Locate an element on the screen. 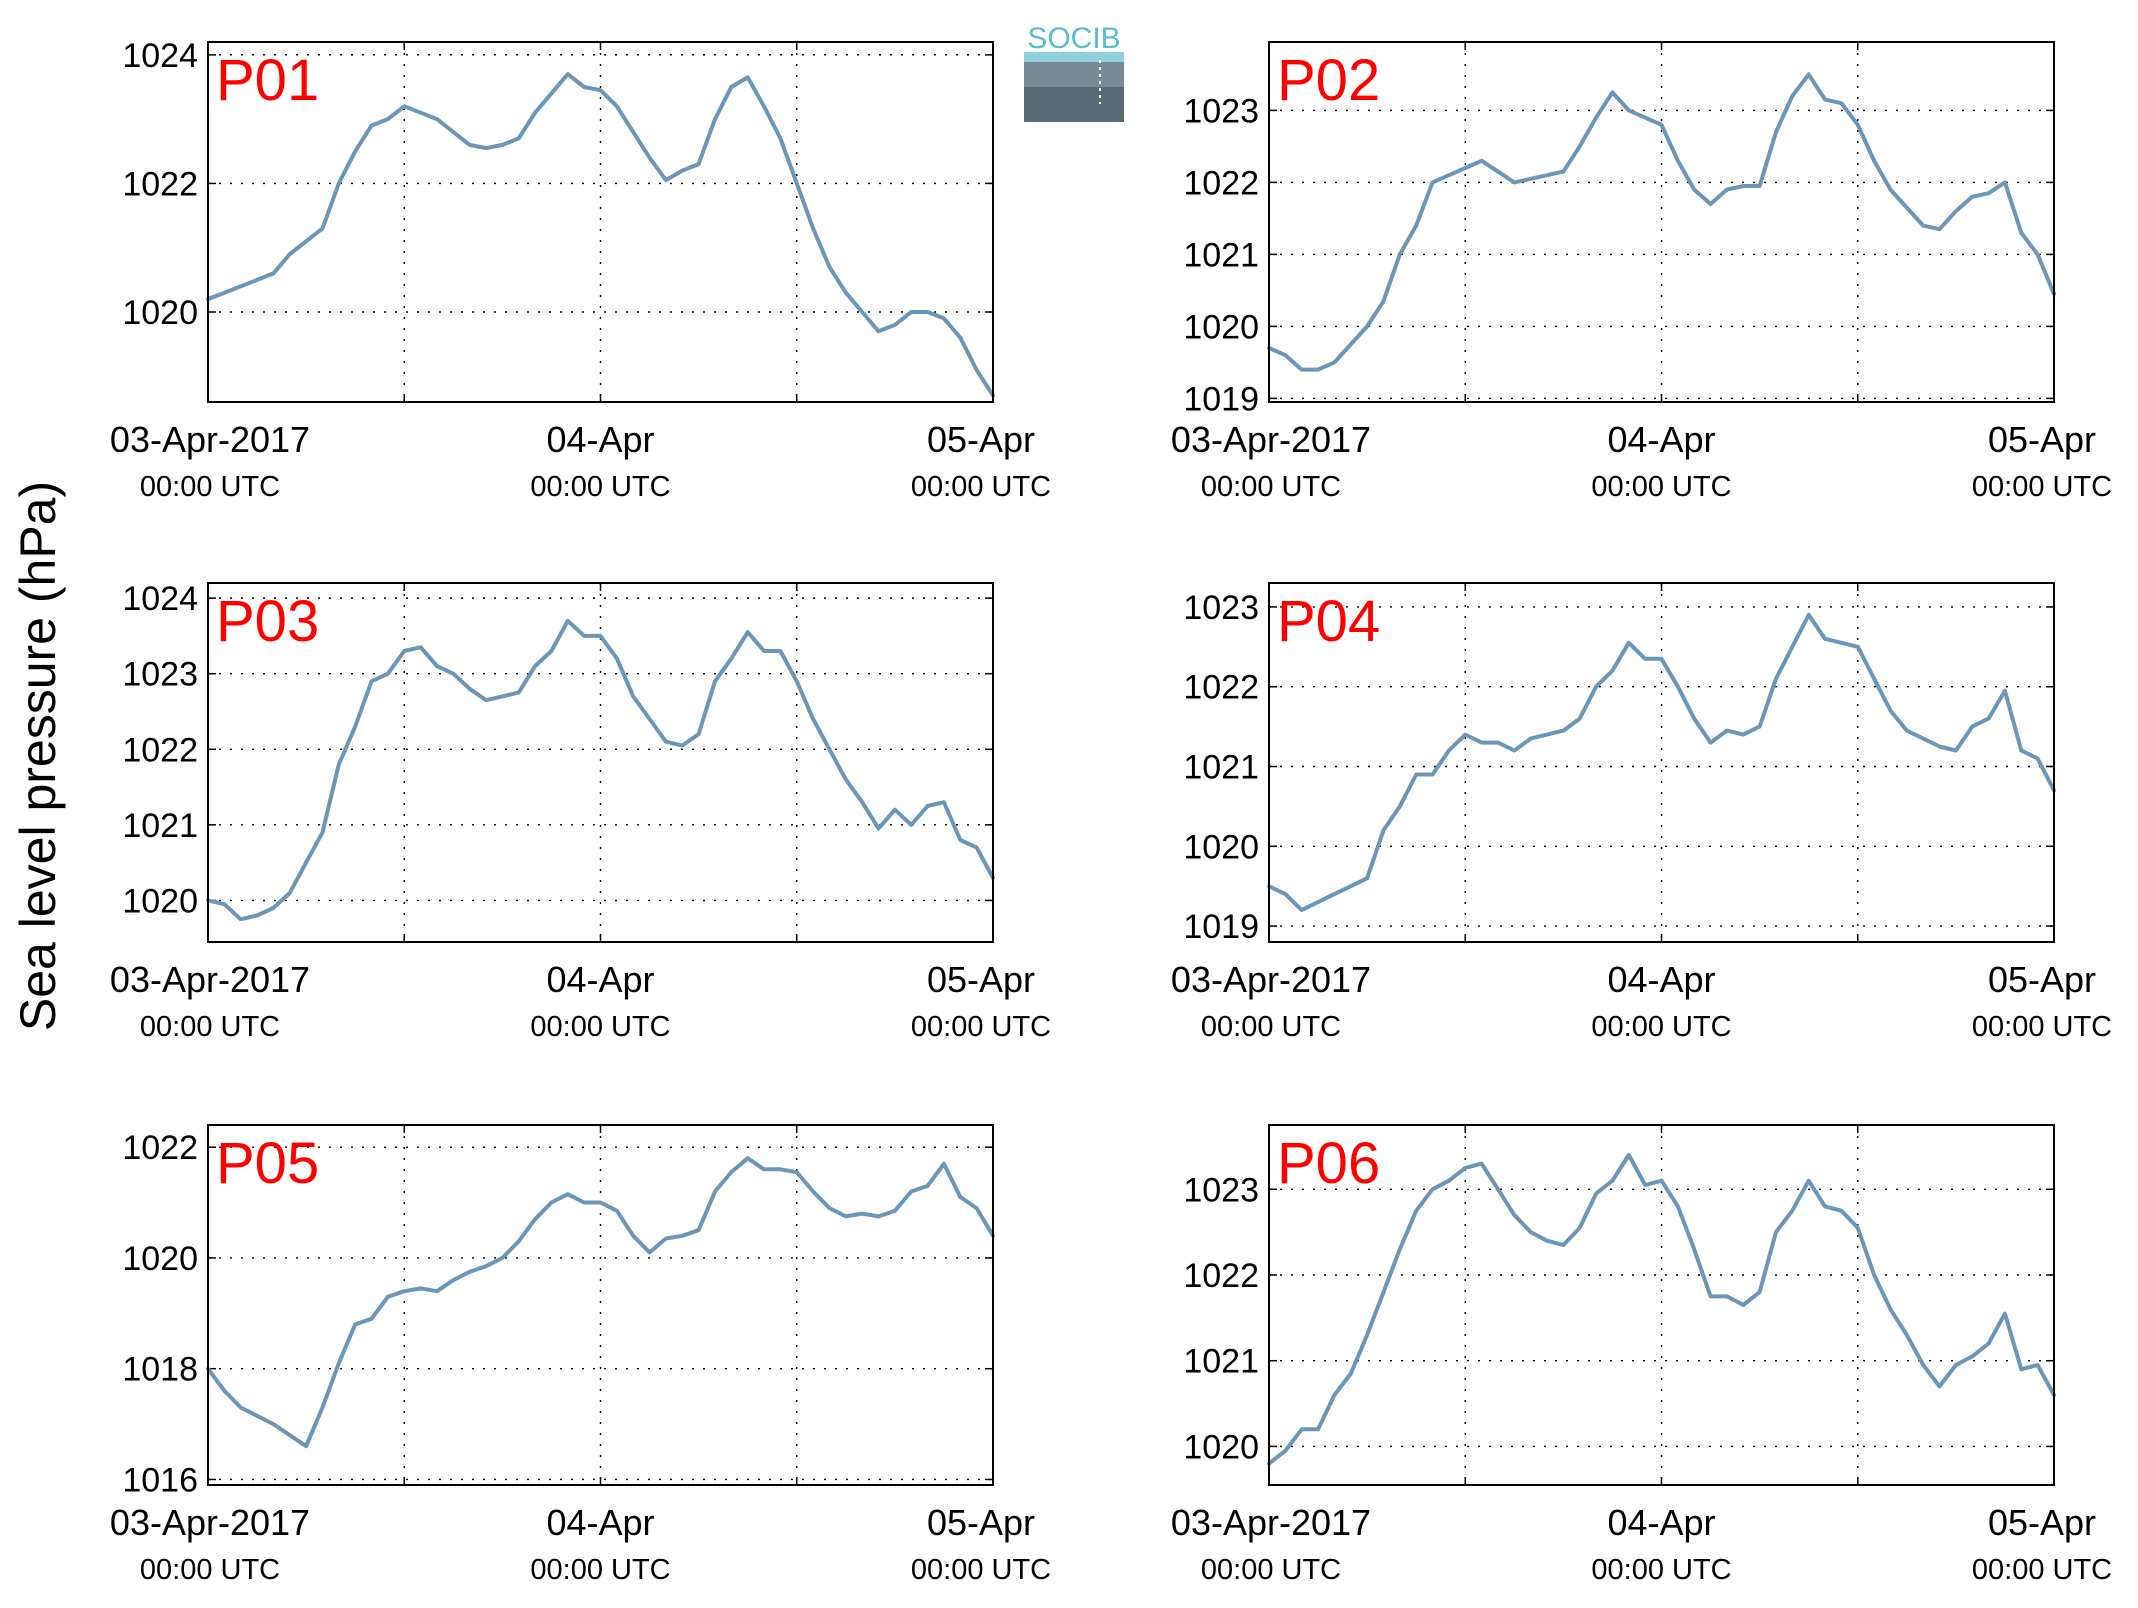  y-axis-label: Sea level pressure (hPa) is located at coordinates (38, 756).